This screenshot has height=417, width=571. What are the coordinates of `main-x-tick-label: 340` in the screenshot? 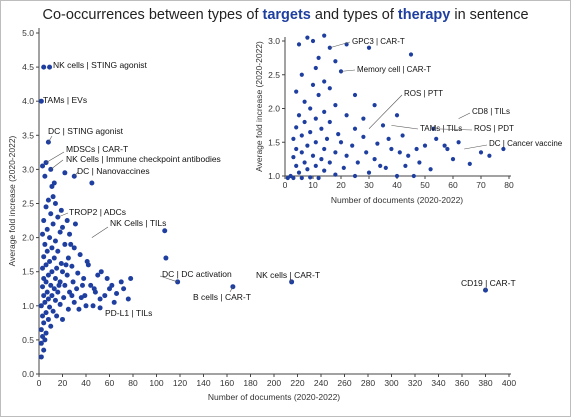 It's located at (438, 383).